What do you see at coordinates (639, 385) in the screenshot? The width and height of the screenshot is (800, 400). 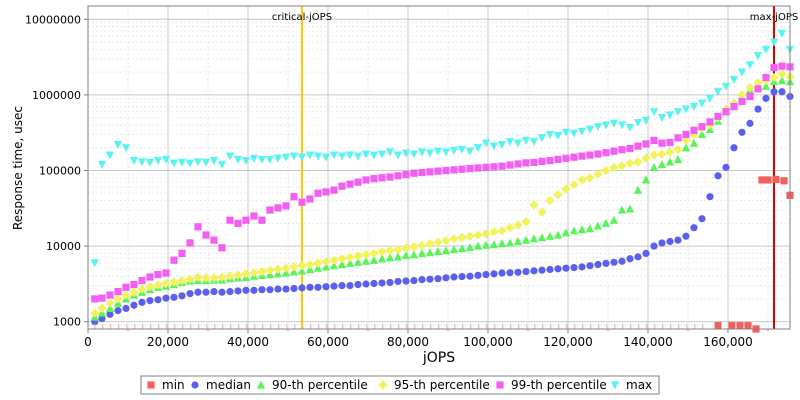 I see `legend-label-5: max` at bounding box center [639, 385].